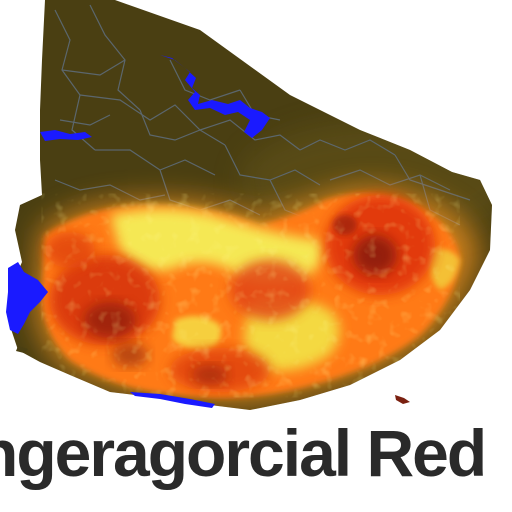  What do you see at coordinates (243, 453) in the screenshot?
I see `map-caption: ngeragorcial Red` at bounding box center [243, 453].